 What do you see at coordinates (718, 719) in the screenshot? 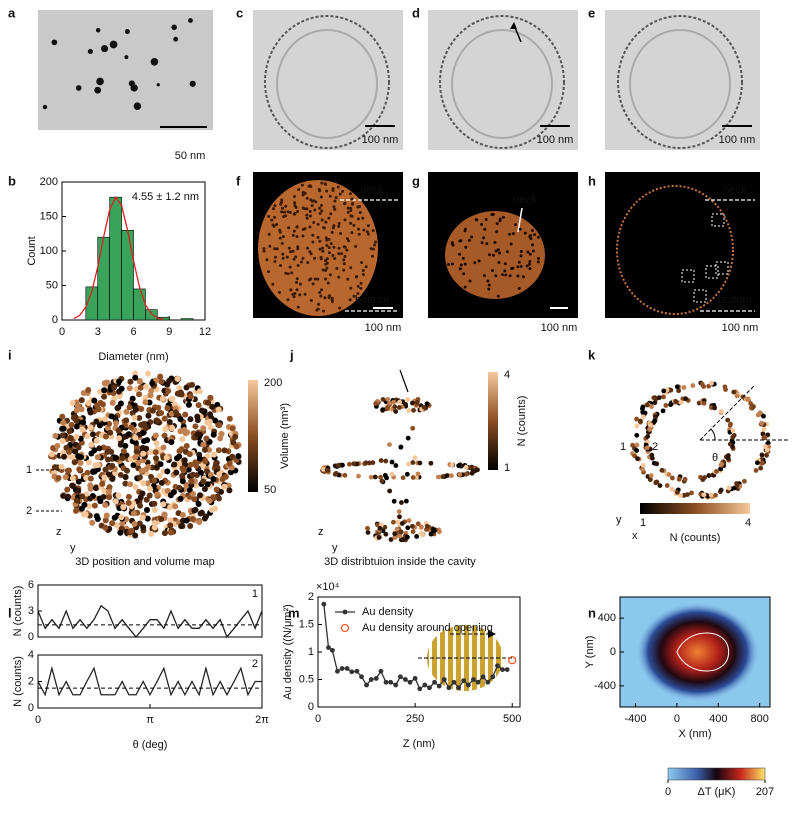
I see `x-tick-label: 400` at bounding box center [718, 719].